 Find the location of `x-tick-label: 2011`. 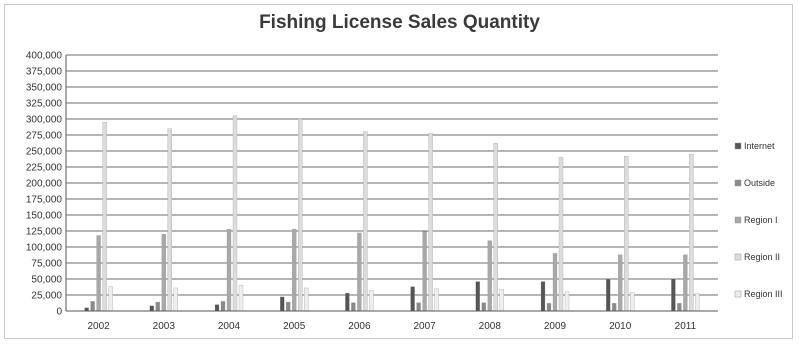

x-tick-label: 2011 is located at coordinates (686, 326).